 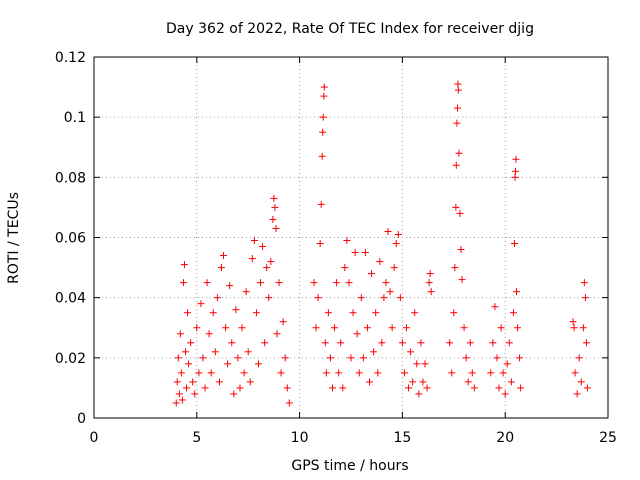 I want to click on x-axis-label: GPS time / hours, so click(x=349, y=466).